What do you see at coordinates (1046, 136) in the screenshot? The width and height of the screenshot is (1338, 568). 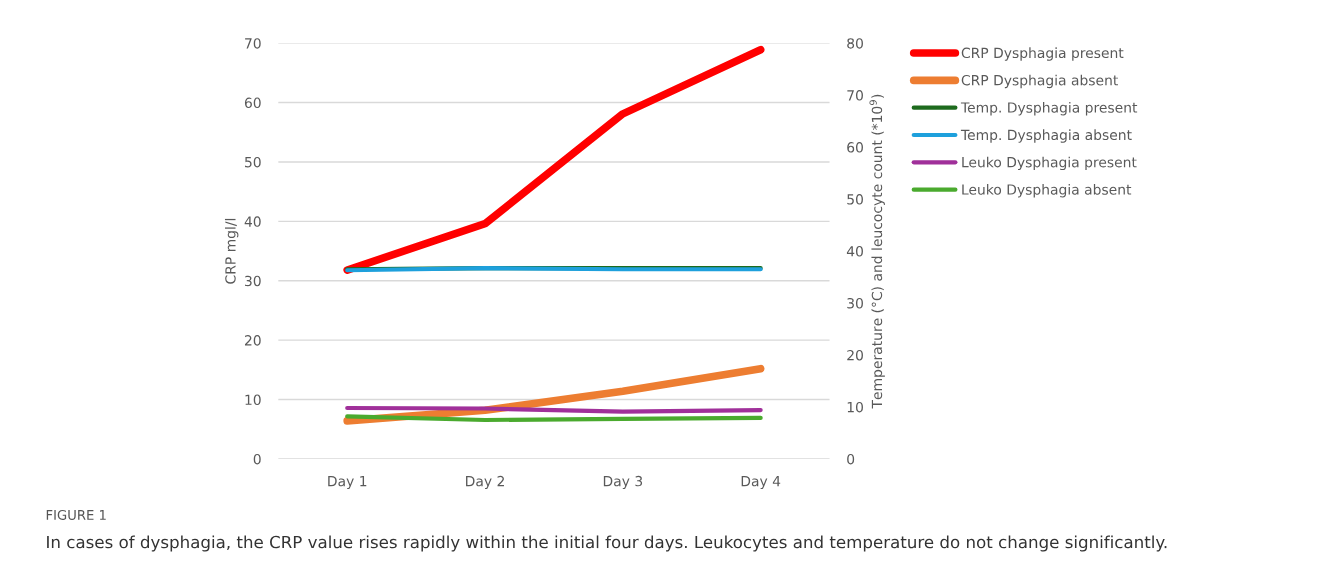 I see `legend-label: Temp. Dysphagia absent` at bounding box center [1046, 136].